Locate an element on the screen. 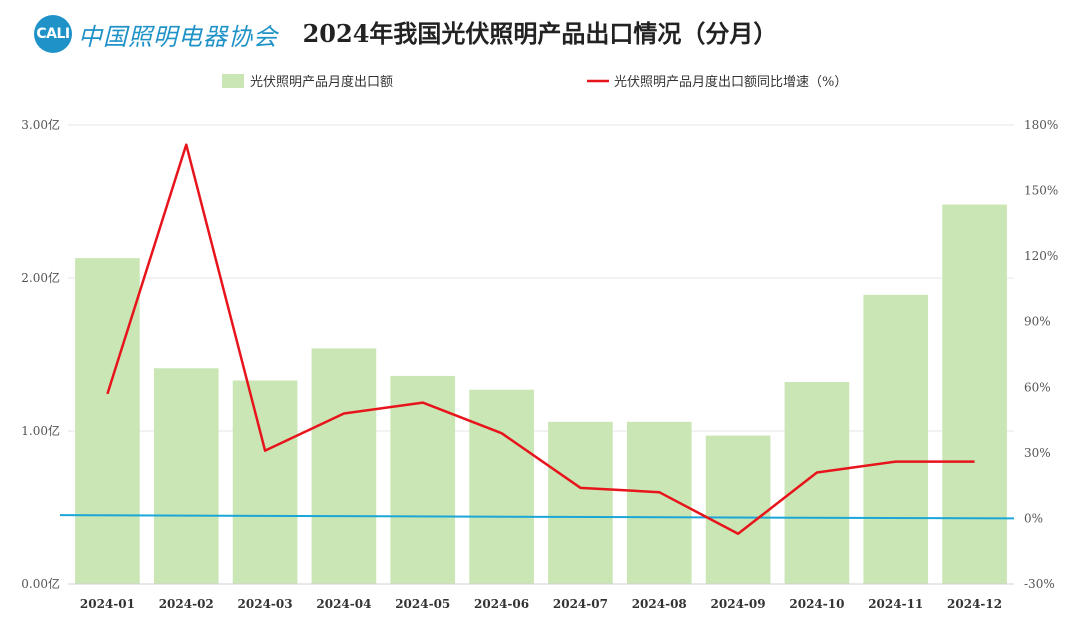 The image size is (1080, 618). legend-bar-label: 光伏照明产品月度出口额 is located at coordinates (321, 82).